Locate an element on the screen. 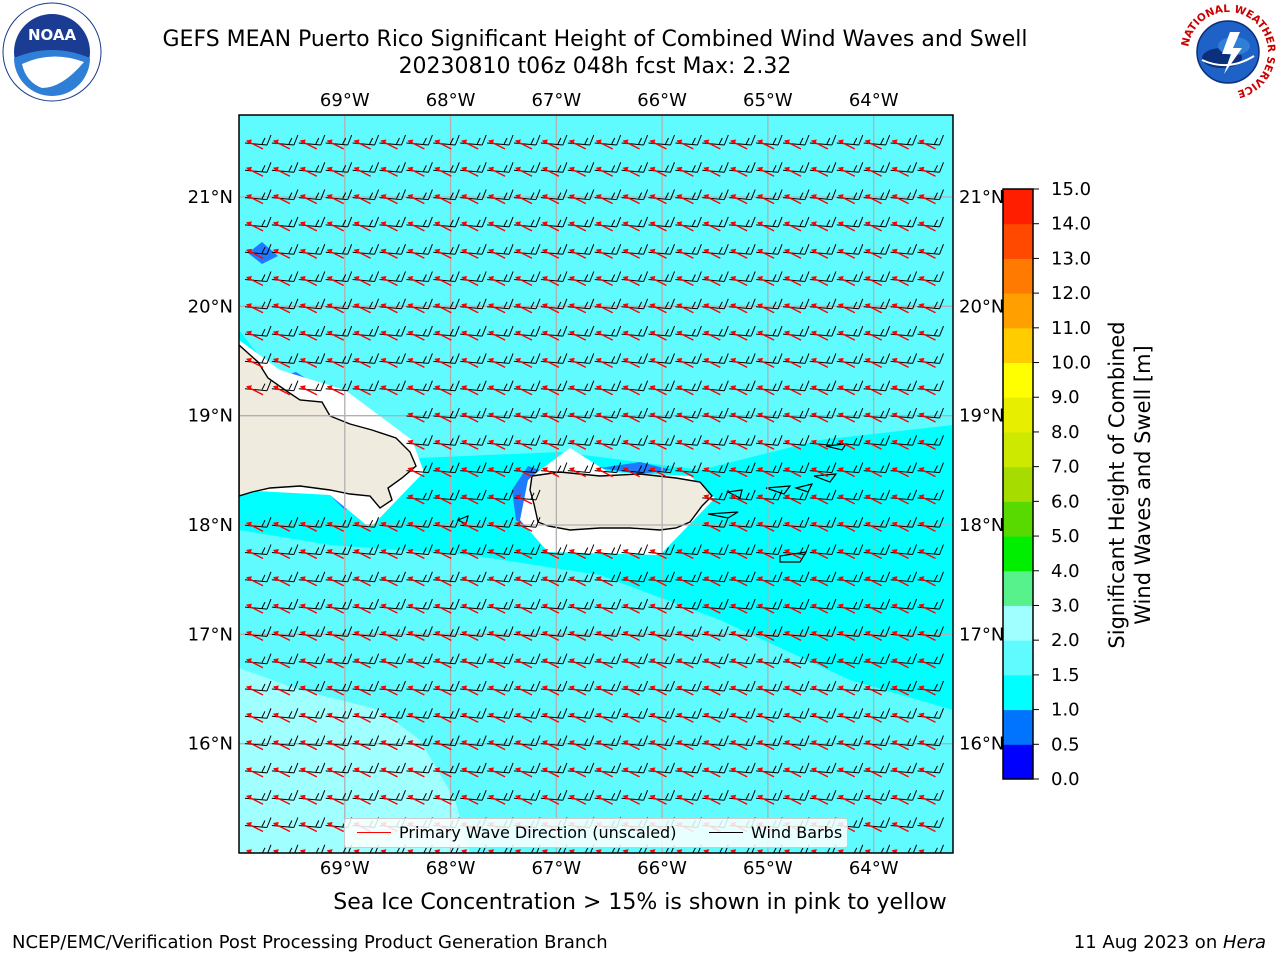 The image size is (1280, 960). lat-label-left: 16°N is located at coordinates (210, 744).